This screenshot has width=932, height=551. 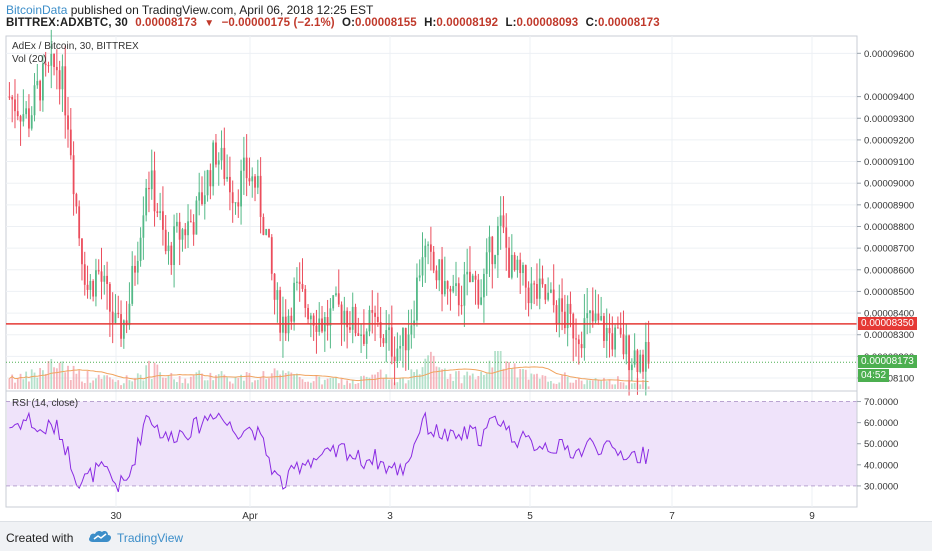 I want to click on price-tick-label: 0.00008800, so click(x=889, y=227).